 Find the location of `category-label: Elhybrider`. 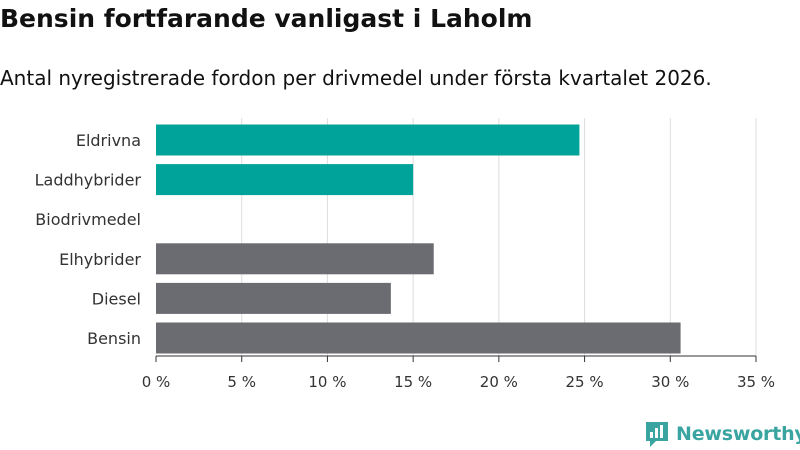

category-label: Elhybrider is located at coordinates (100, 259).